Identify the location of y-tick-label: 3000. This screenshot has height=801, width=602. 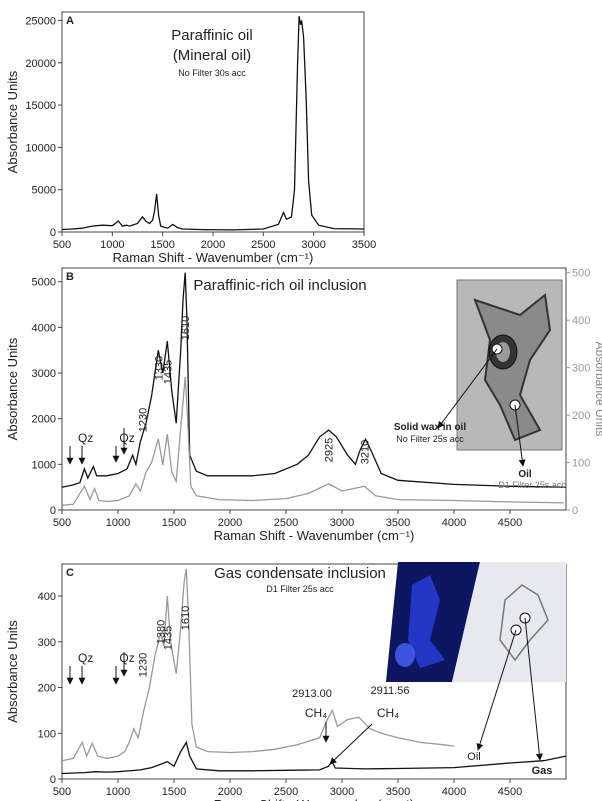
(44, 374).